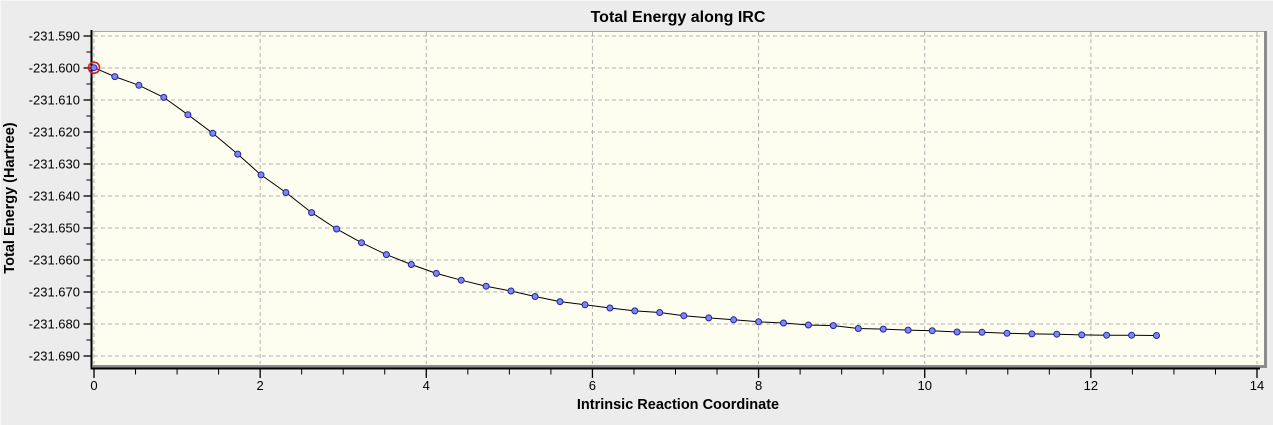 This screenshot has height=425, width=1273. I want to click on x-tick-label: 8, so click(758, 385).